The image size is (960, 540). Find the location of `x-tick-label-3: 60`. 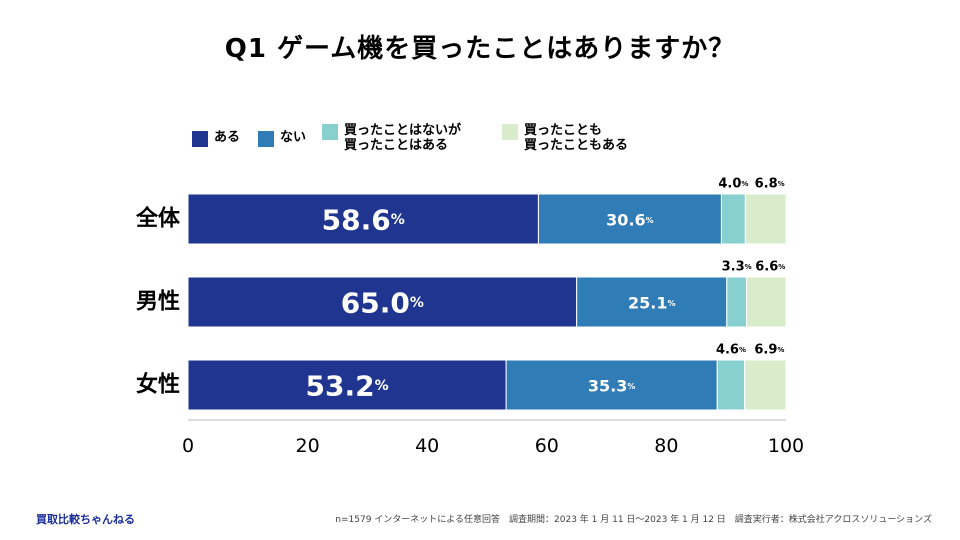

x-tick-label-3: 60 is located at coordinates (547, 446).